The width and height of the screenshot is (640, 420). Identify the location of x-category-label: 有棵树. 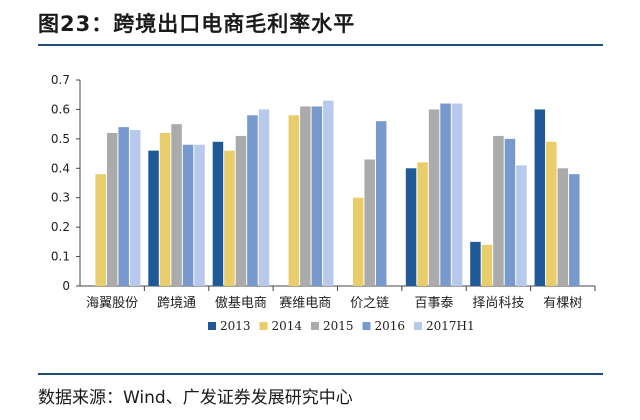
(562, 303).